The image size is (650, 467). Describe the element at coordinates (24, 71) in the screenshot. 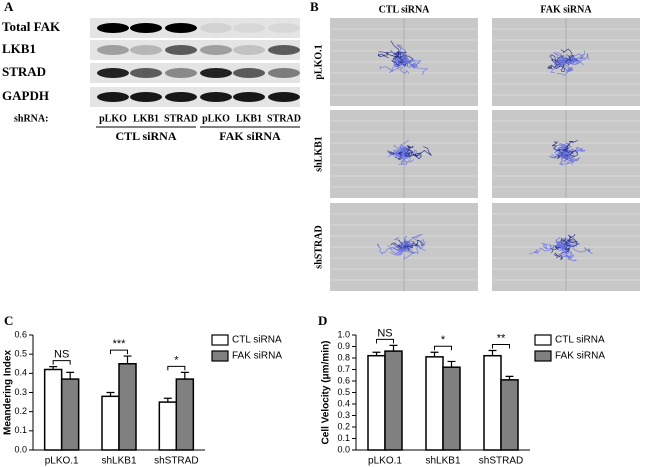

I see `blot-row-label: STRAD` at that location.